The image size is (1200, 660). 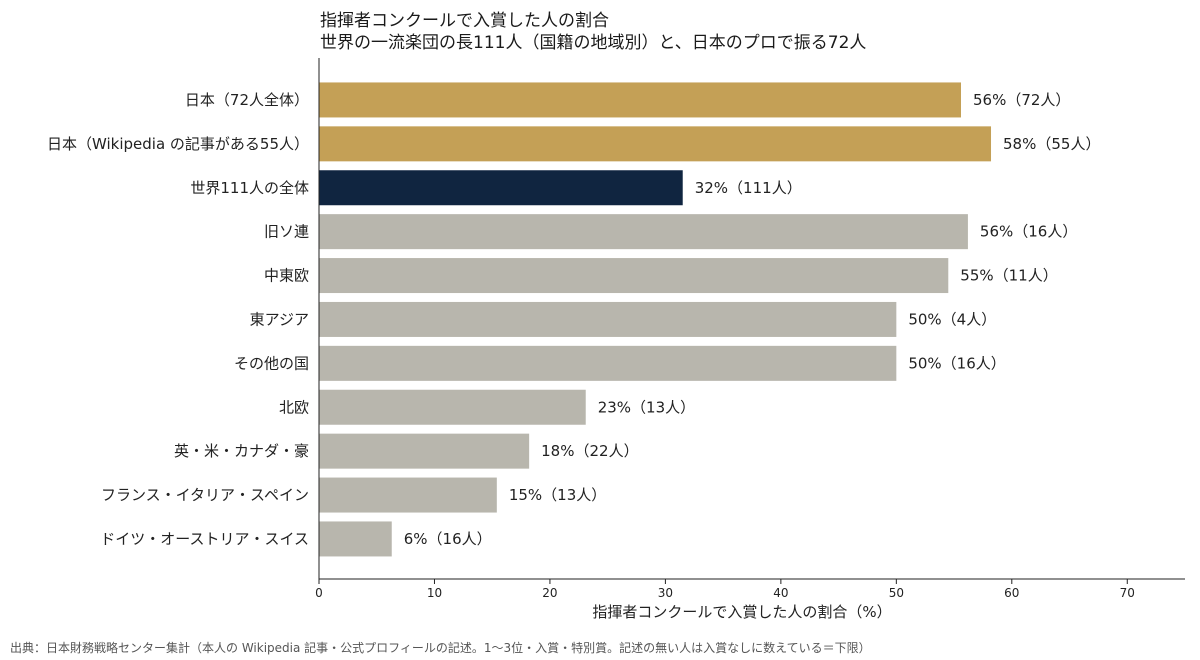 What do you see at coordinates (286, 232) in the screenshot?
I see `category-label-3: 旧ソ連` at bounding box center [286, 232].